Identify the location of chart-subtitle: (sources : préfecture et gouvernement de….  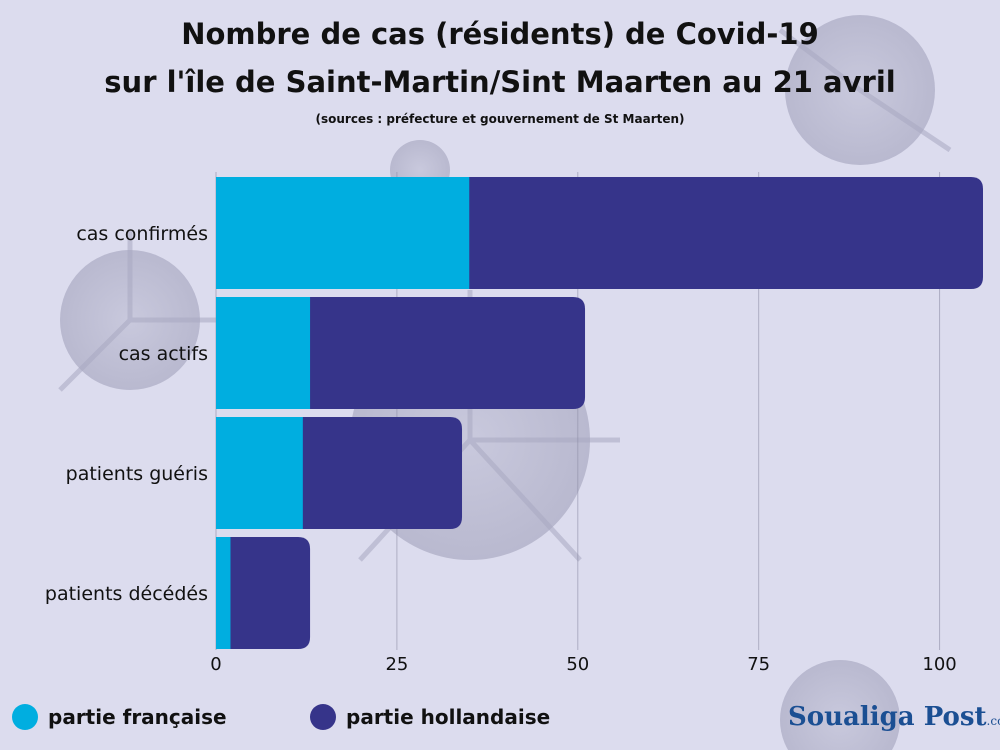
(500, 119).